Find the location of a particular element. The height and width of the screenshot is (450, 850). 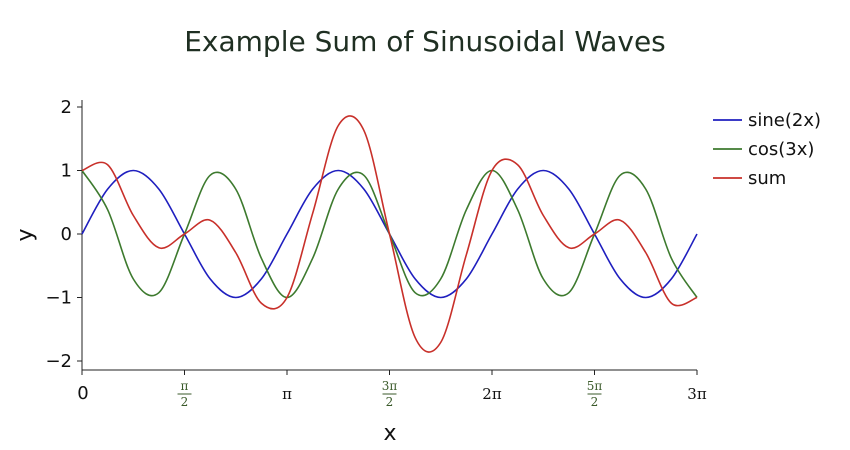

legend-entry: cos(3x) is located at coordinates (781, 149).